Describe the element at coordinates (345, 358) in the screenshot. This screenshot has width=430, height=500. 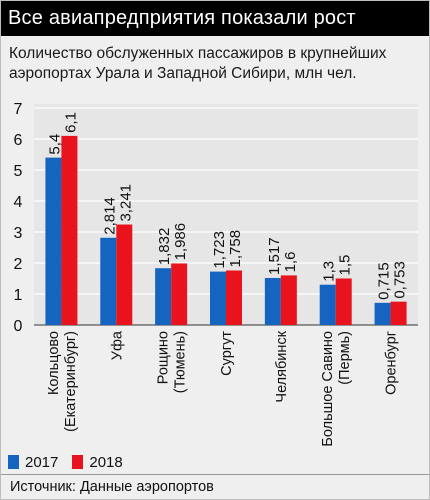
I see `category-label: (Пермь)` at that location.